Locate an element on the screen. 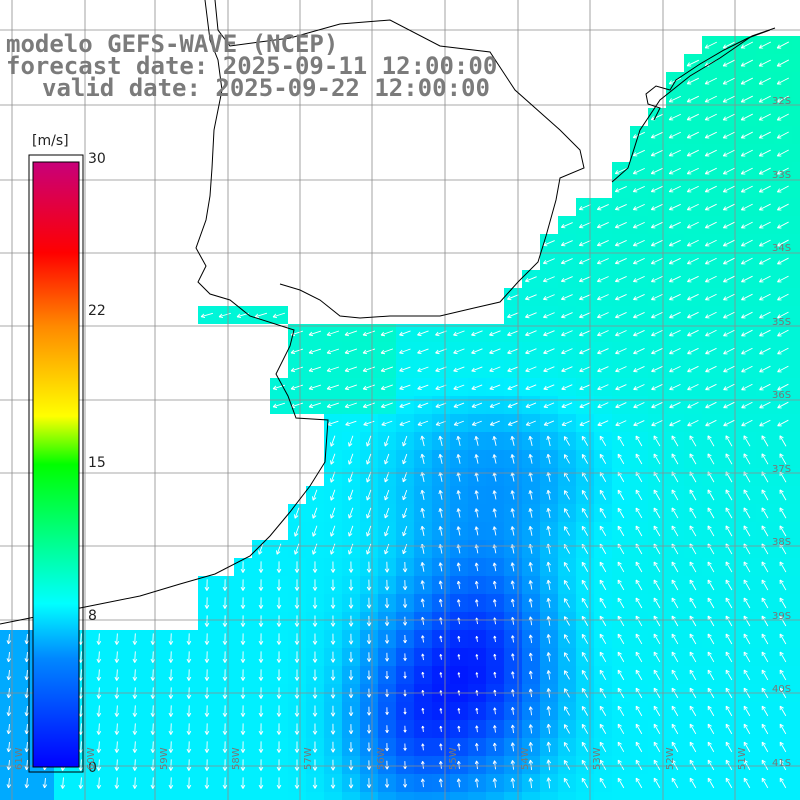  valid-date: valid date: 2025-09-22 12:00:00 is located at coordinates (266, 88).